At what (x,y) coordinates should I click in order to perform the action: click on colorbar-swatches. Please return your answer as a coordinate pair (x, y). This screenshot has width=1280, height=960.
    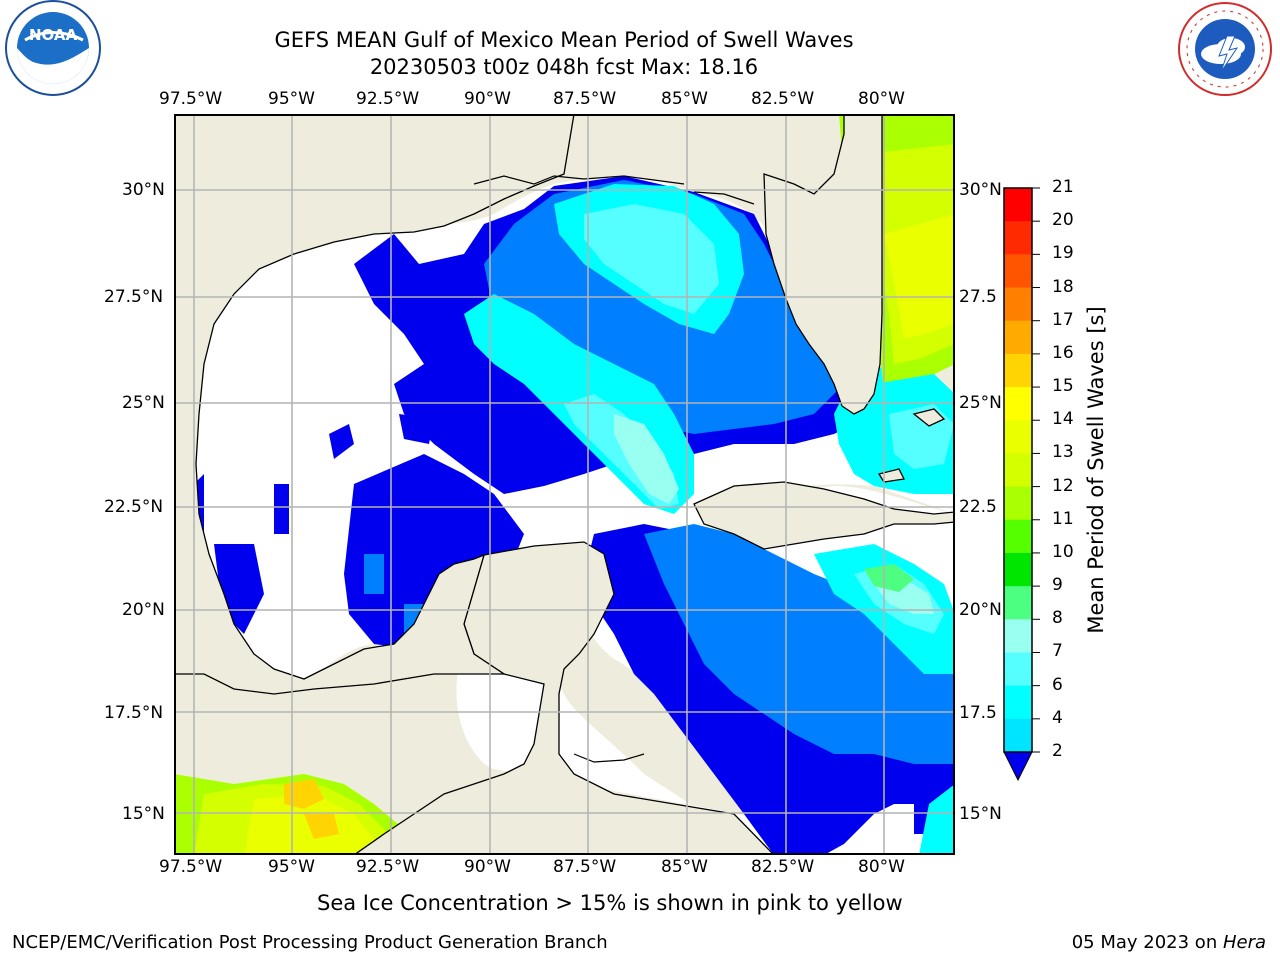
    Looking at the image, I should click on (1018, 470).